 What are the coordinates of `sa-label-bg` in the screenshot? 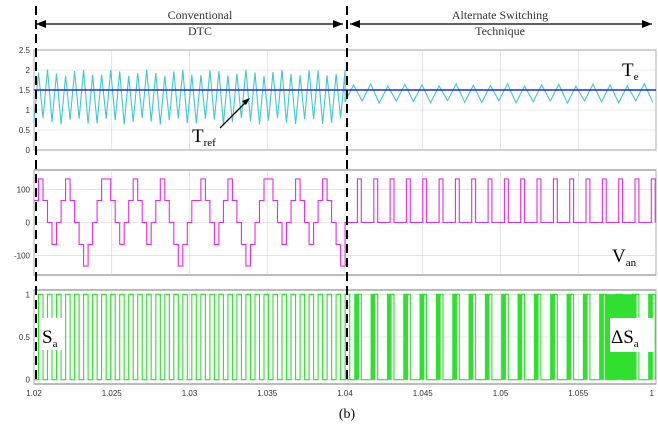 It's located at (51, 334).